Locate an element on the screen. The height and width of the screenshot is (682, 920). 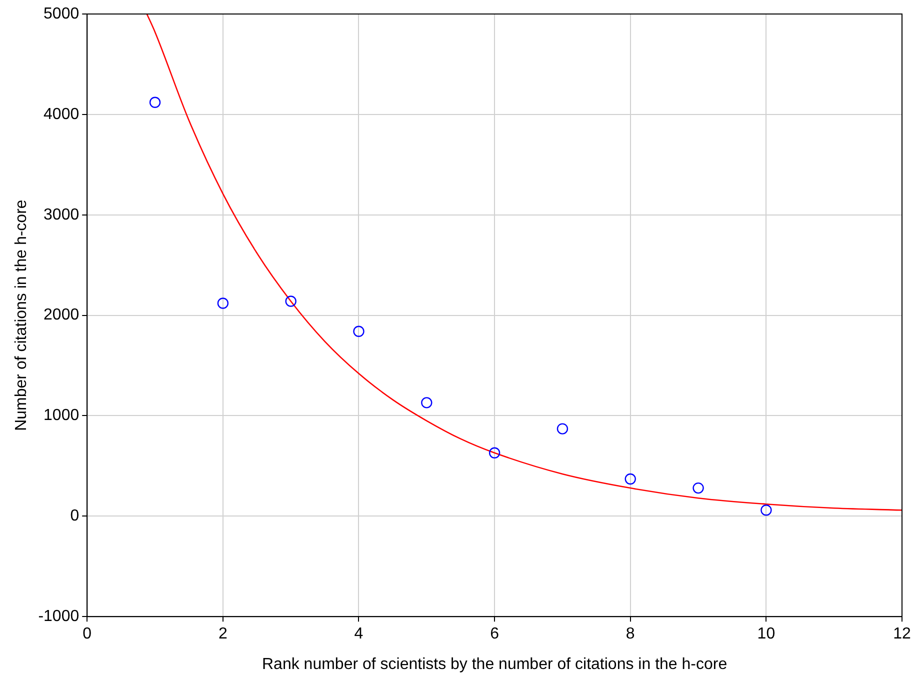
x-tick-label: 12 is located at coordinates (902, 634).